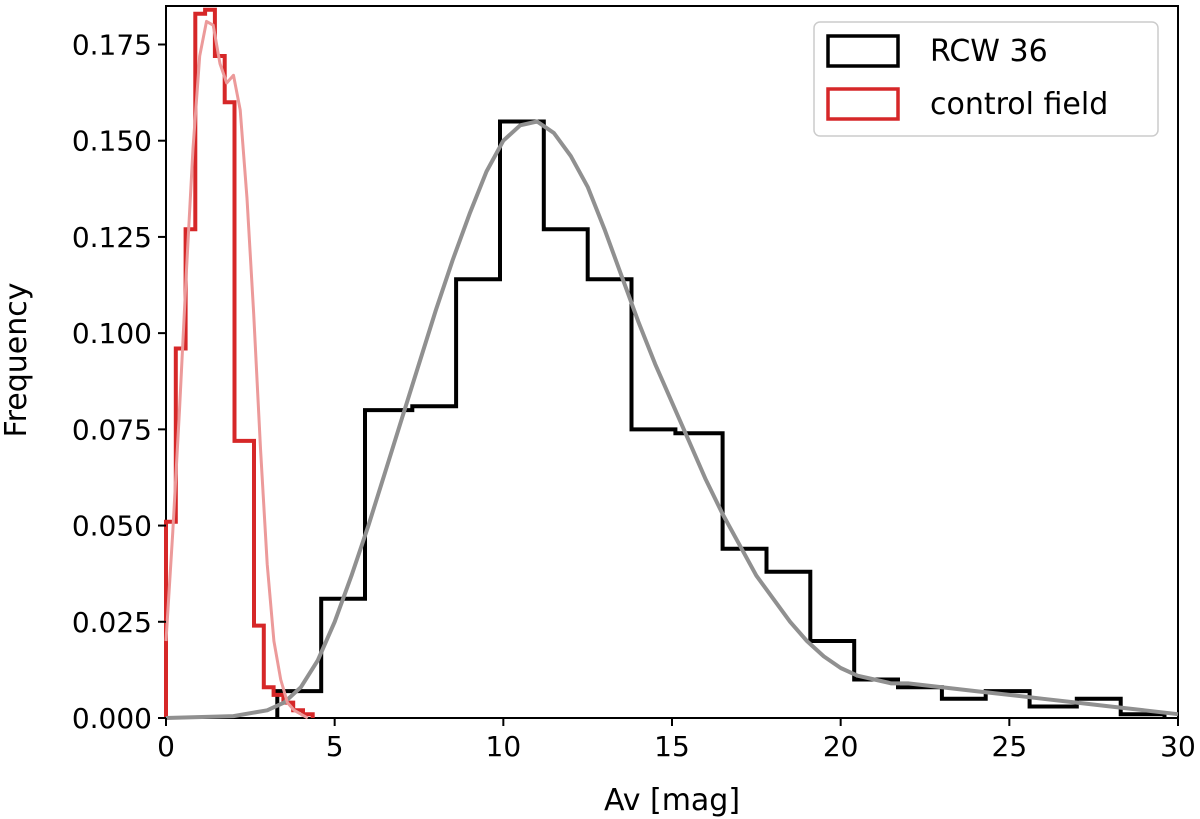  I want to click on x-tick-label: 30, so click(1178, 746).